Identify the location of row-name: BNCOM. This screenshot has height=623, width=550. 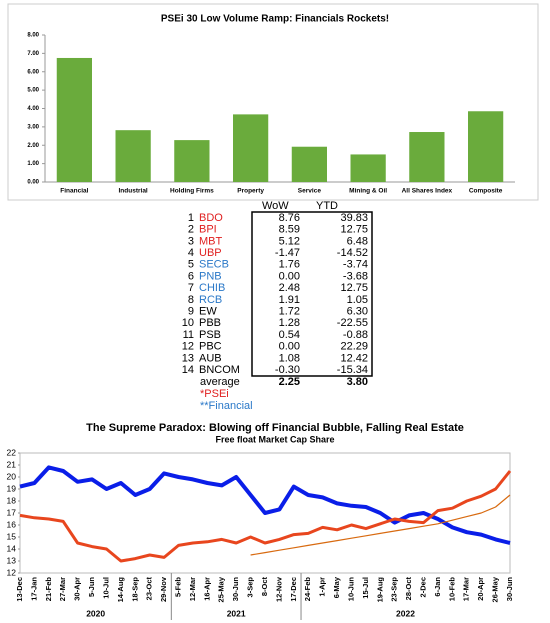
(219, 370).